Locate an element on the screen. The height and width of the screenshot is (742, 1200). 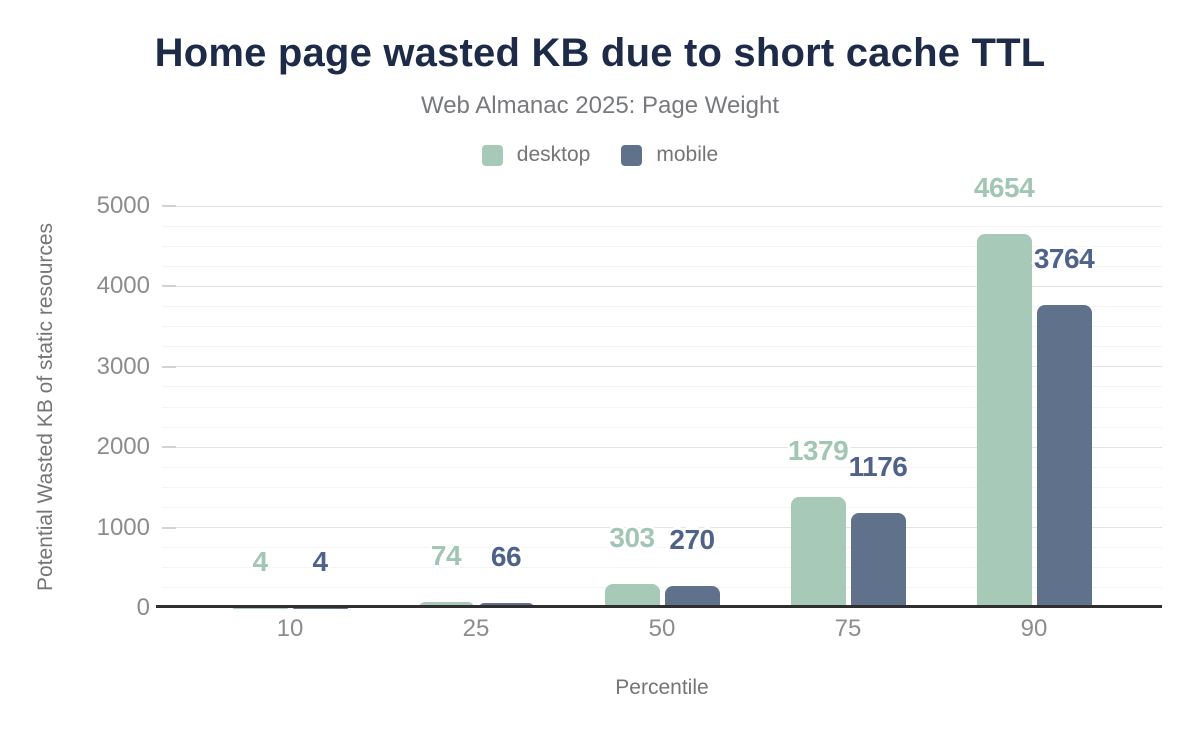
bar-mobile-p50 is located at coordinates (692, 597).